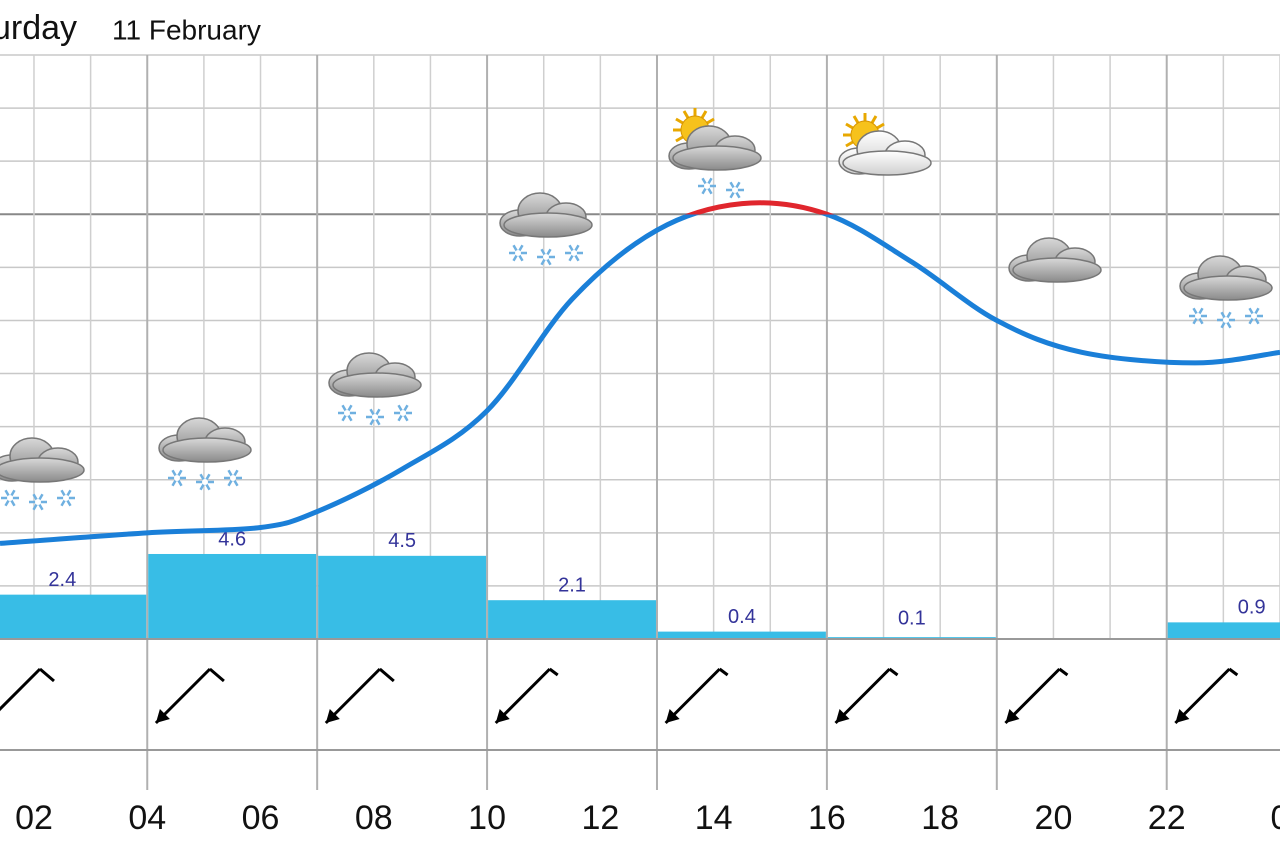 This screenshot has width=1280, height=853. I want to click on x-tick-label: 08, so click(374, 818).